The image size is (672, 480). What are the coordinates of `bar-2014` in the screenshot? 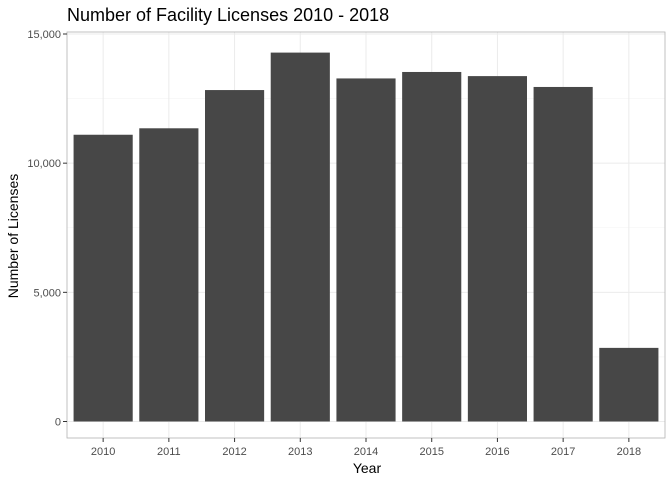 It's located at (366, 250).